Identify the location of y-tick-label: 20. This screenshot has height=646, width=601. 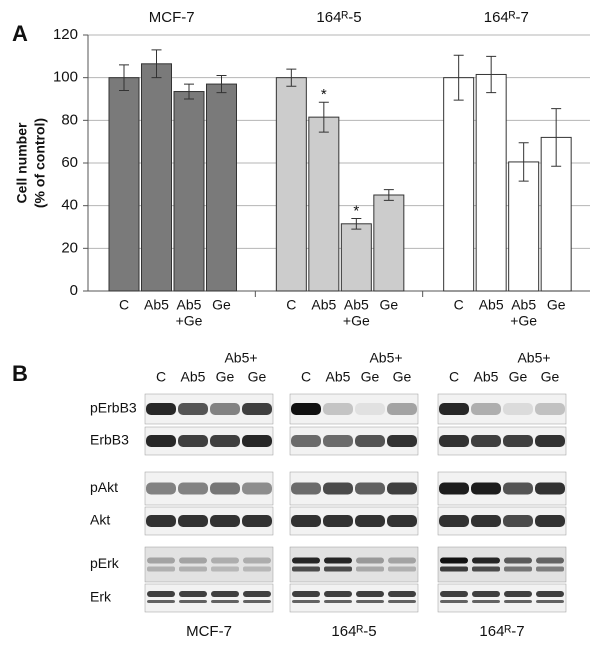
(69, 247).